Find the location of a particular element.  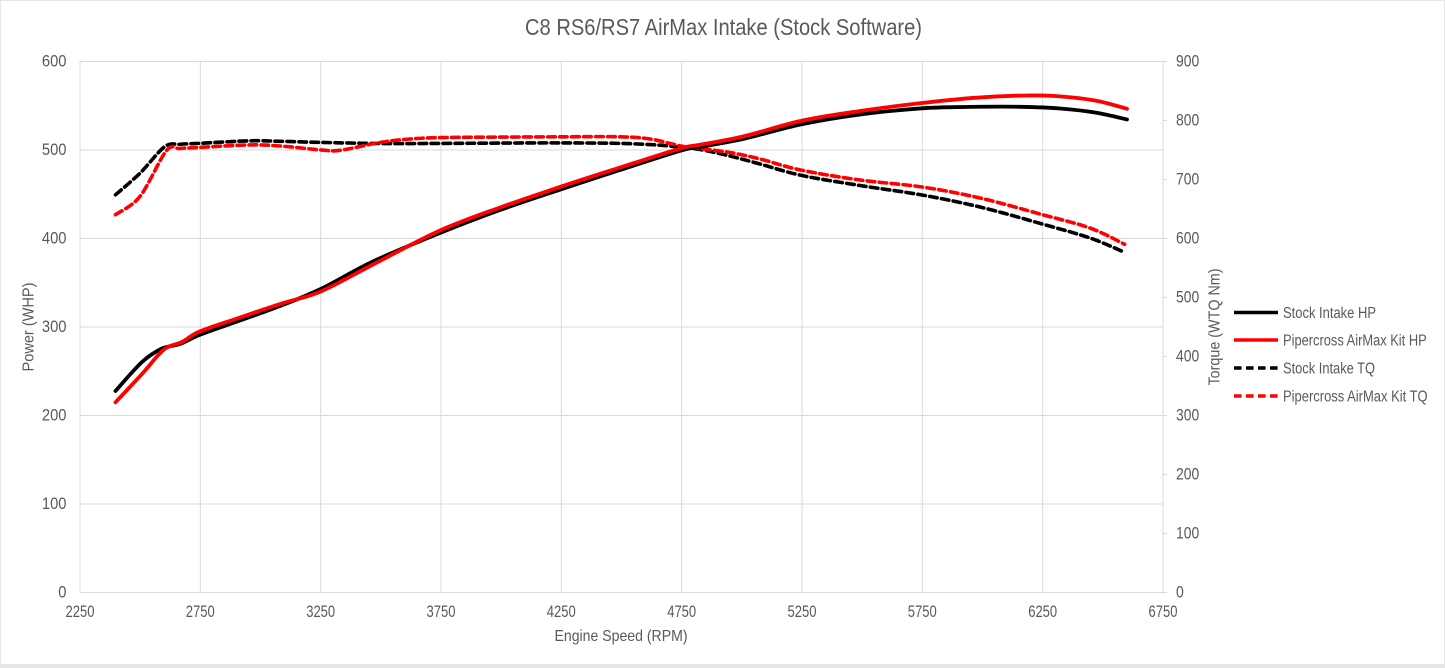

svg-text: Engine Speed (RPM) is located at coordinates (621, 636).